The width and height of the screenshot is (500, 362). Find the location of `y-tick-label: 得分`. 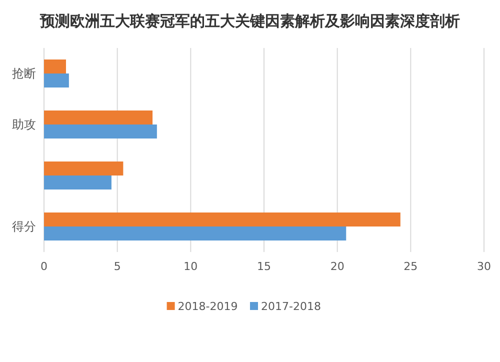

y-tick-label: 得分 is located at coordinates (24, 227).